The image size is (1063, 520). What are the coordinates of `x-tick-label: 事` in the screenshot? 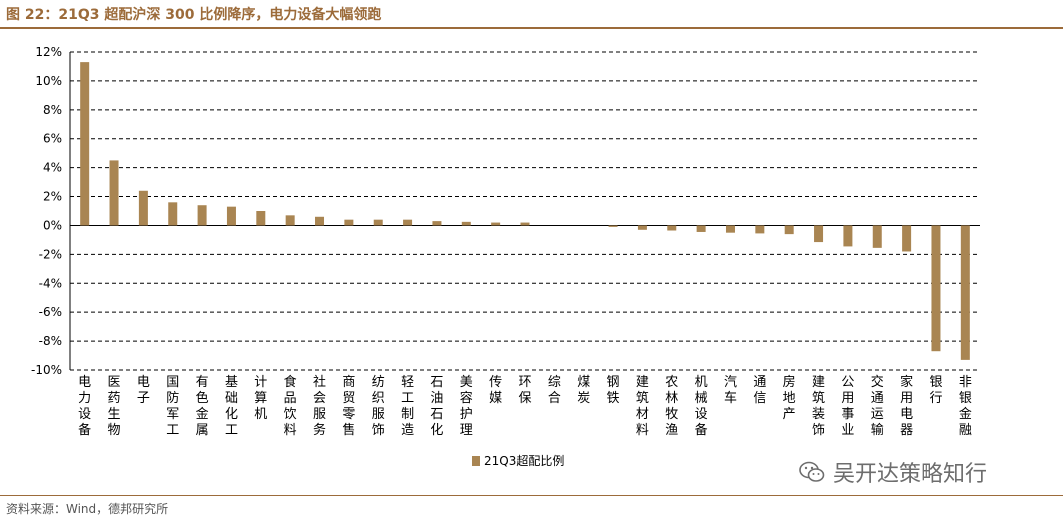 It's located at (847, 414).